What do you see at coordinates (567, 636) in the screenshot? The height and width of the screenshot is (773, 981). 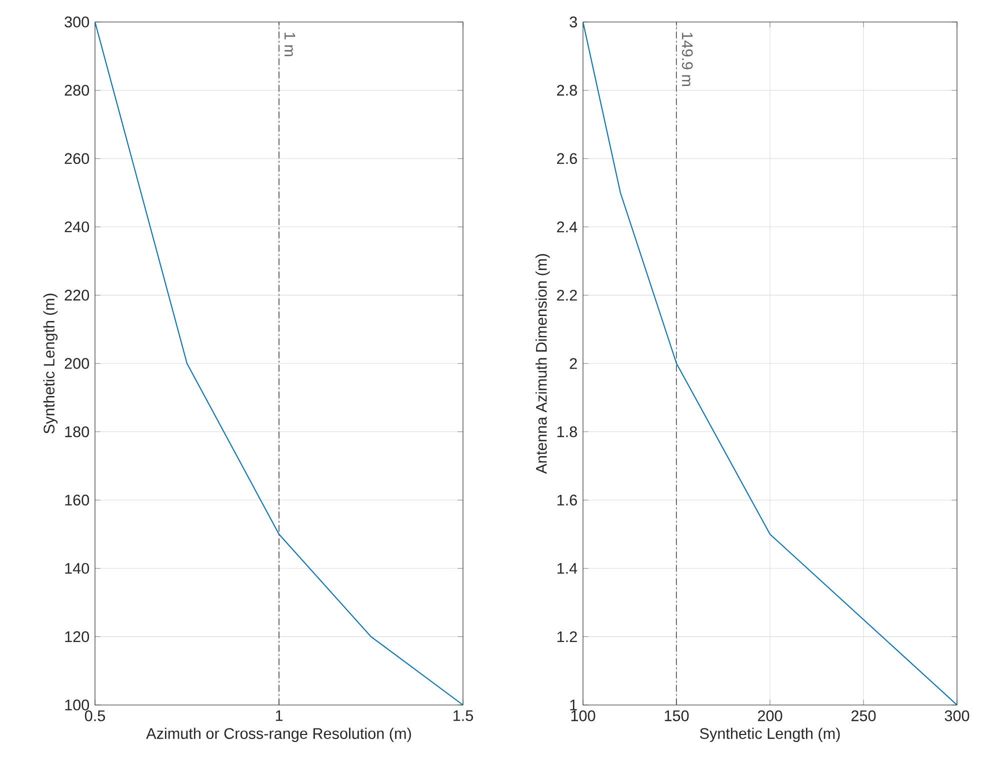 I see `y-tick-label: 1.2` at bounding box center [567, 636].